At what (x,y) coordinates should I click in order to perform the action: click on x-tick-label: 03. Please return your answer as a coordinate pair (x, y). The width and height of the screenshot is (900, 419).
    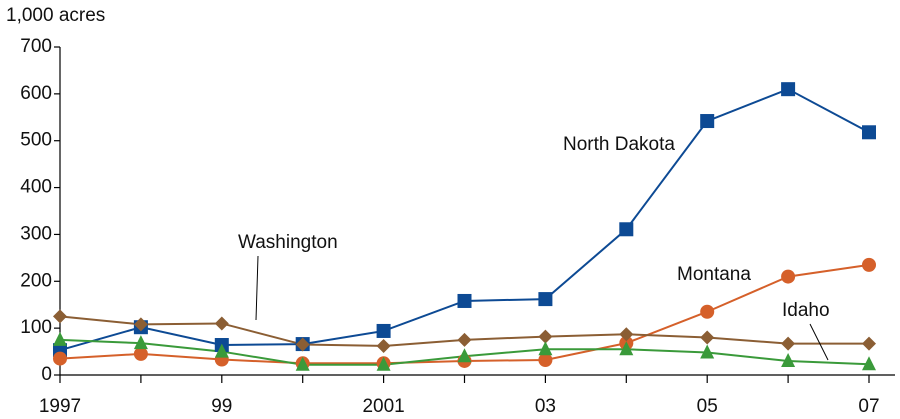
    Looking at the image, I should click on (545, 406).